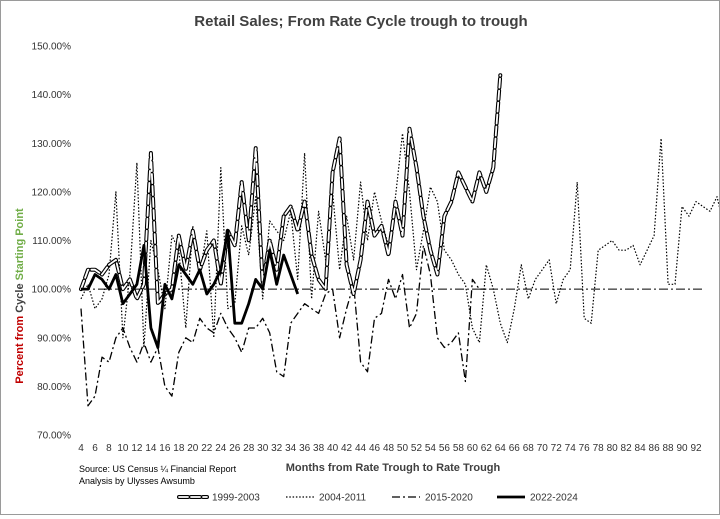 The image size is (720, 519). I want to click on x-tick-label: 40, so click(333, 448).